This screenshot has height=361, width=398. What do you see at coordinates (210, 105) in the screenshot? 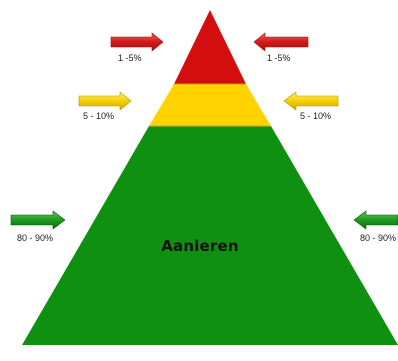
I see `pyramid-middle-tier` at bounding box center [210, 105].